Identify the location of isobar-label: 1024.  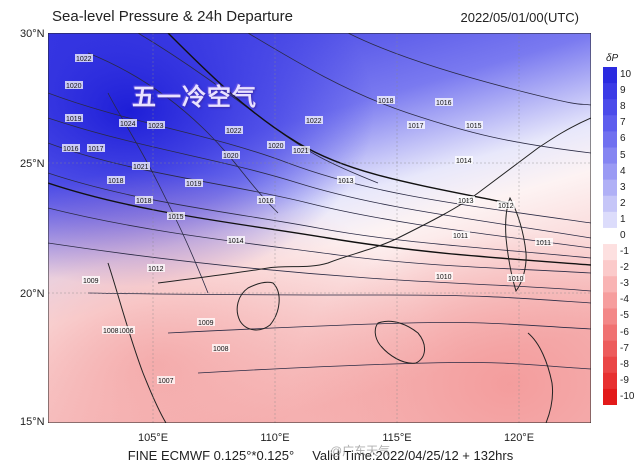
(128, 124).